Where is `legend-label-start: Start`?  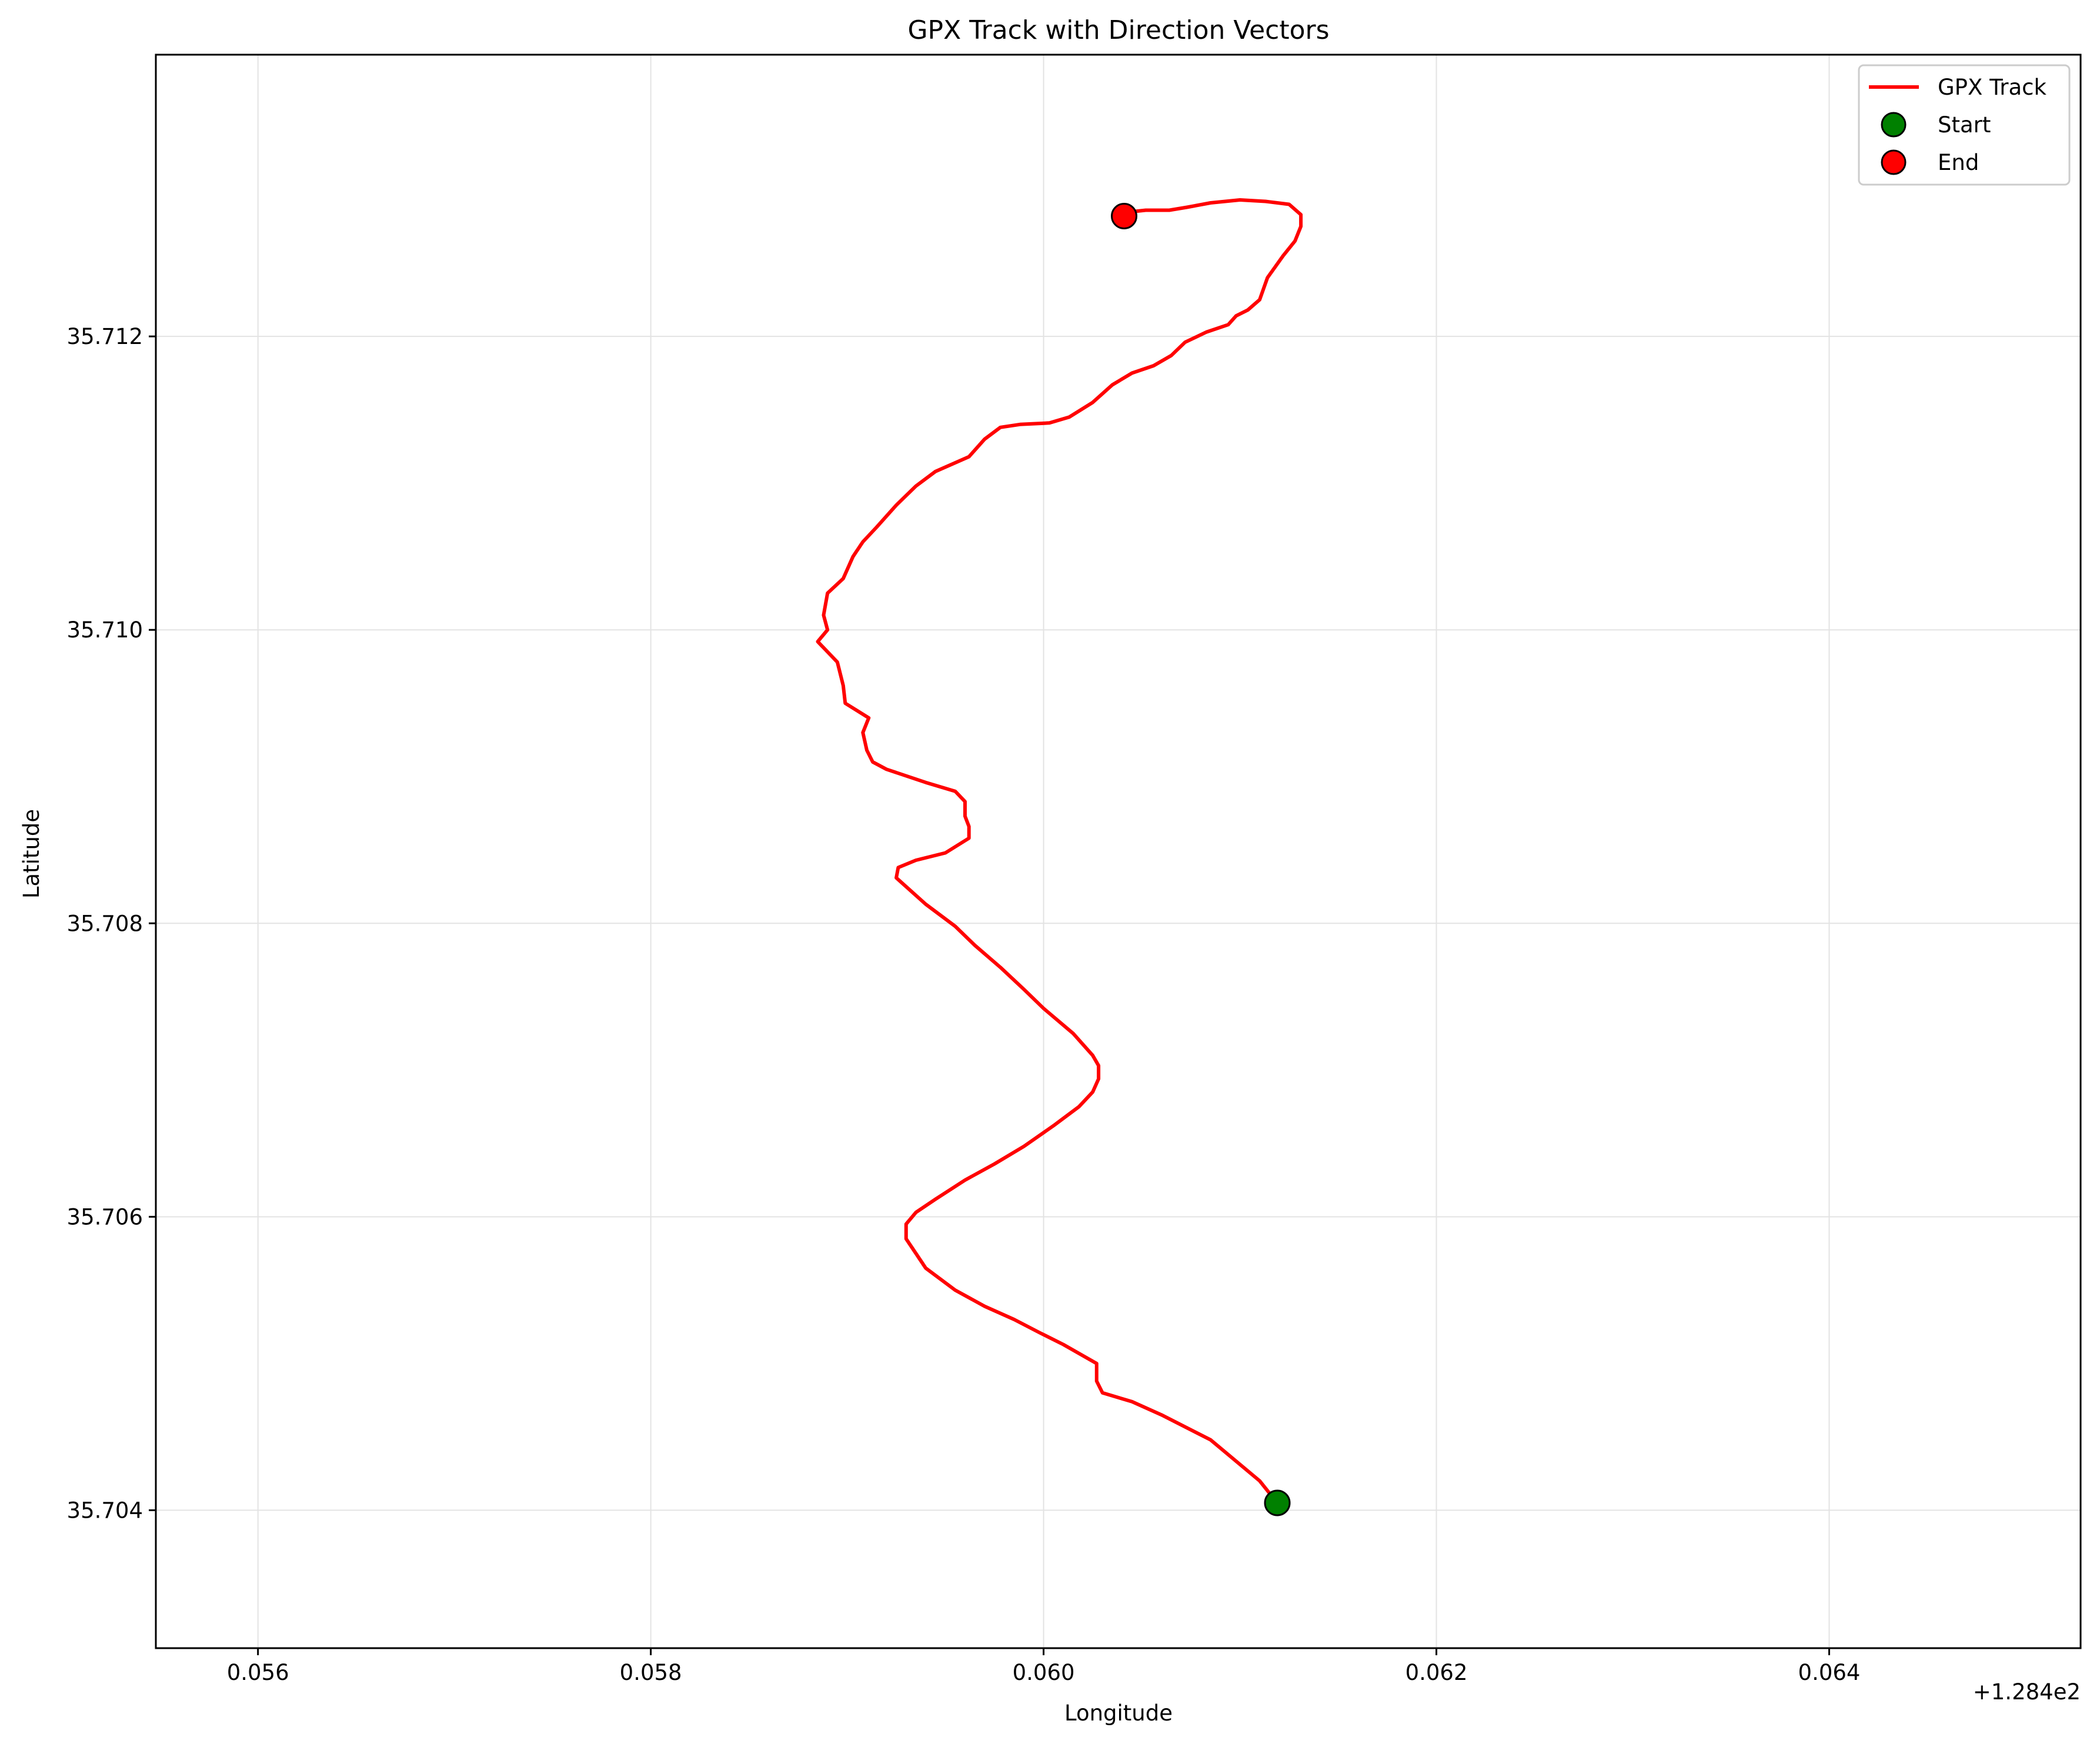
legend-label-start: Start is located at coordinates (1964, 125).